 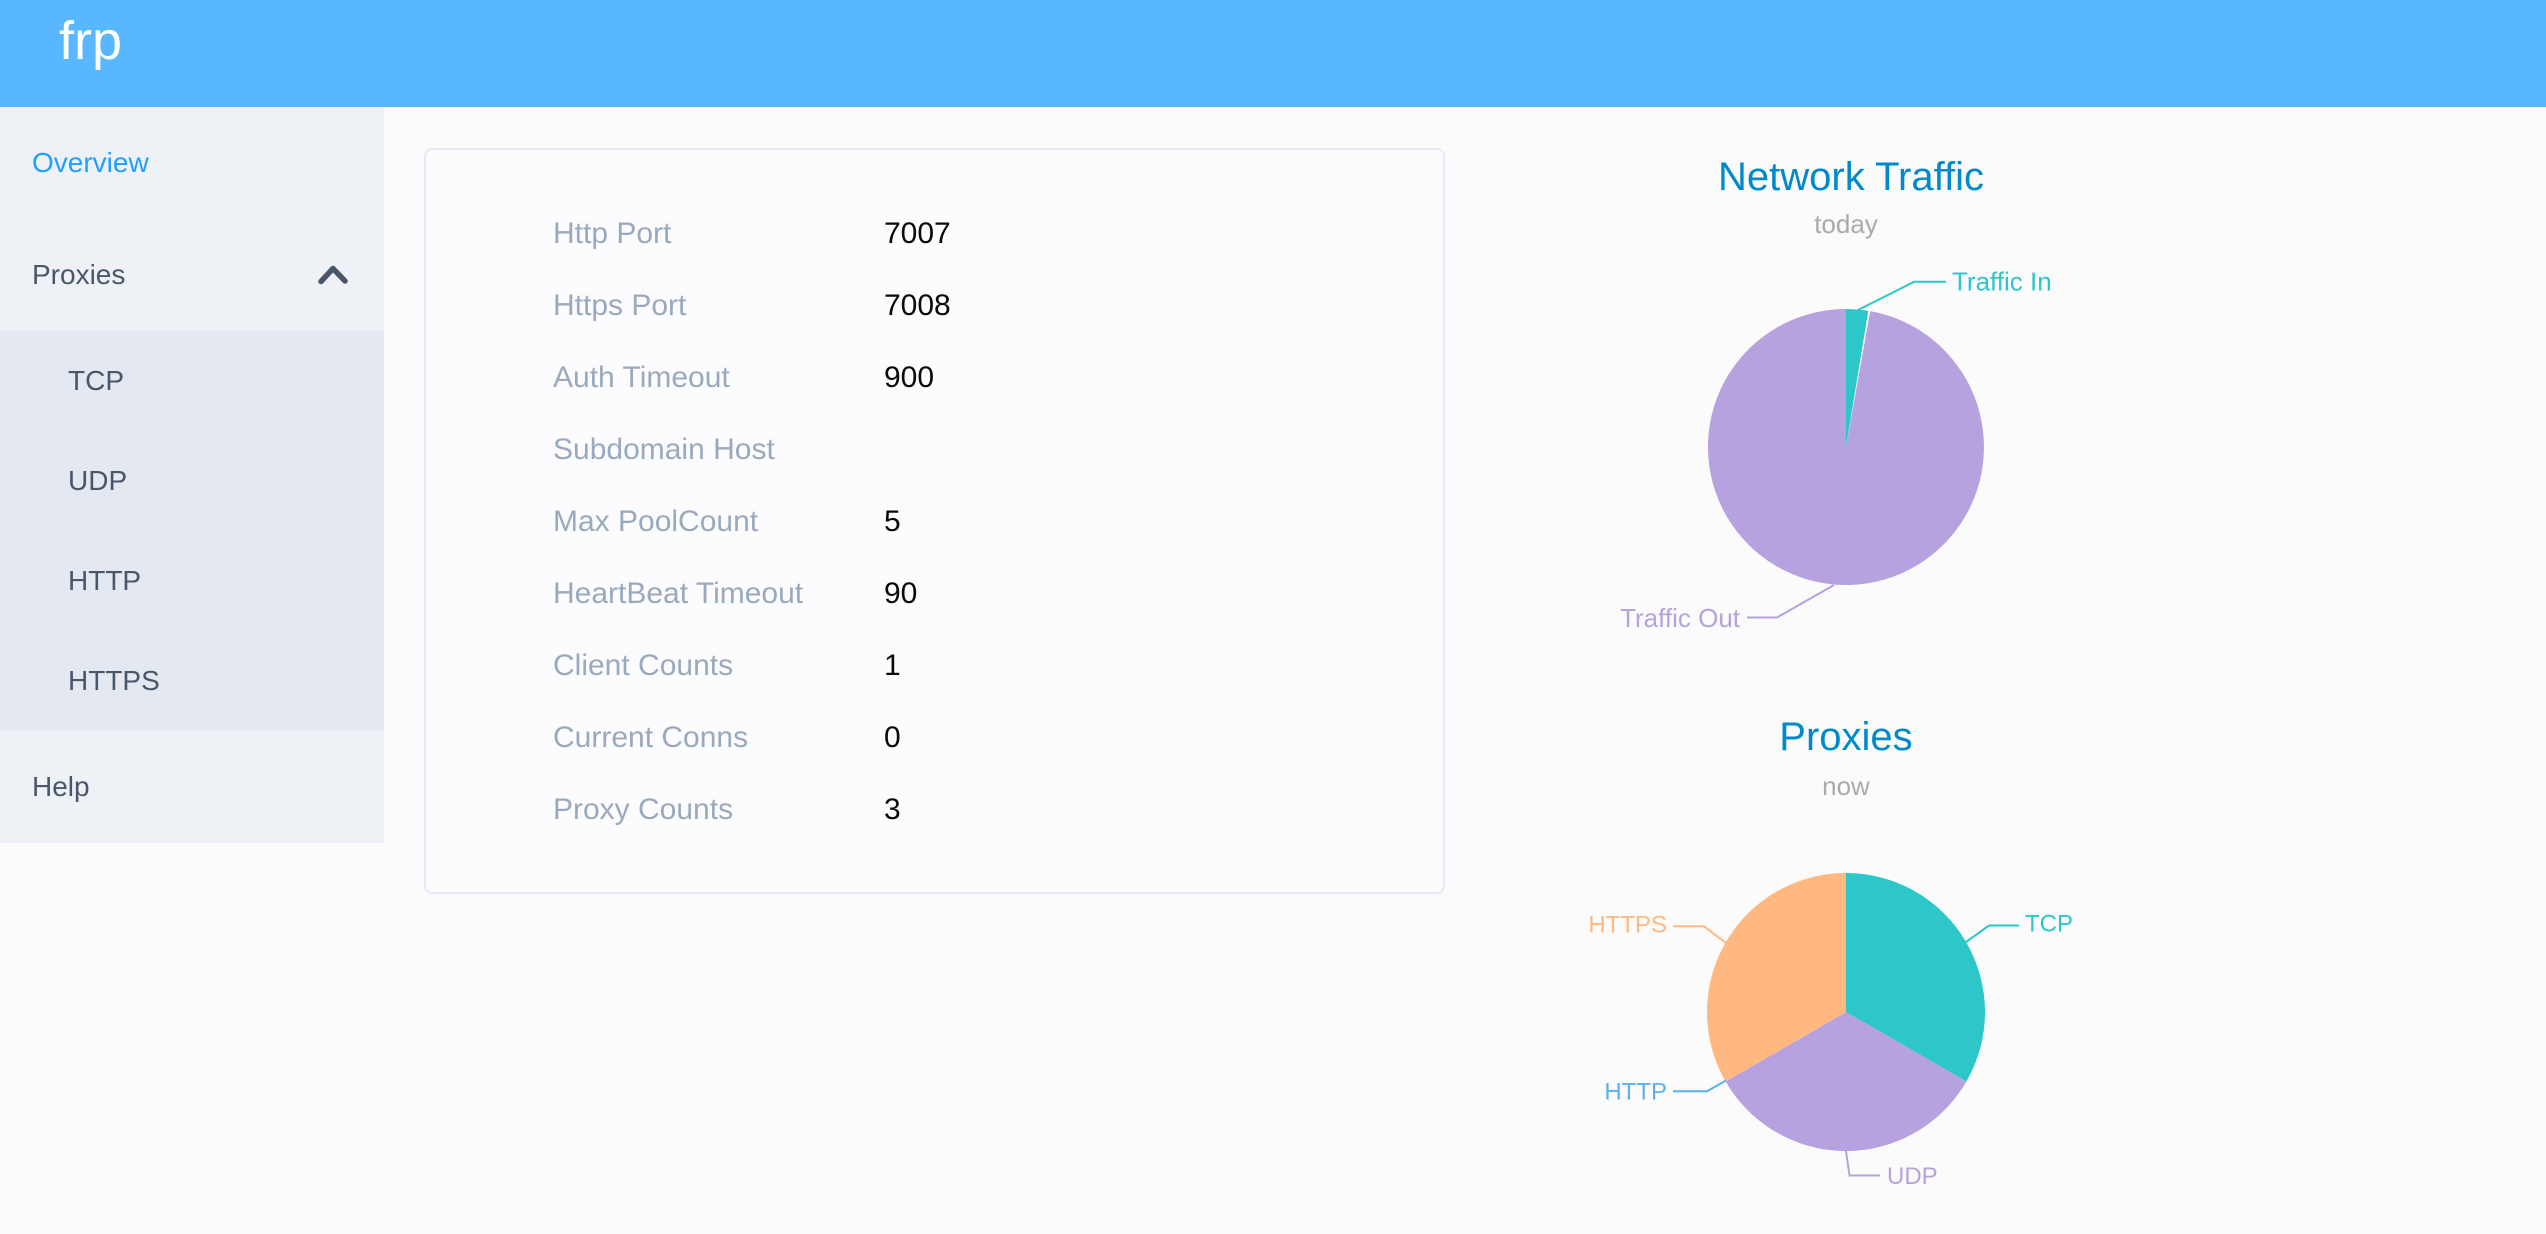 What do you see at coordinates (1846, 786) in the screenshot?
I see `svg-text: now` at bounding box center [1846, 786].